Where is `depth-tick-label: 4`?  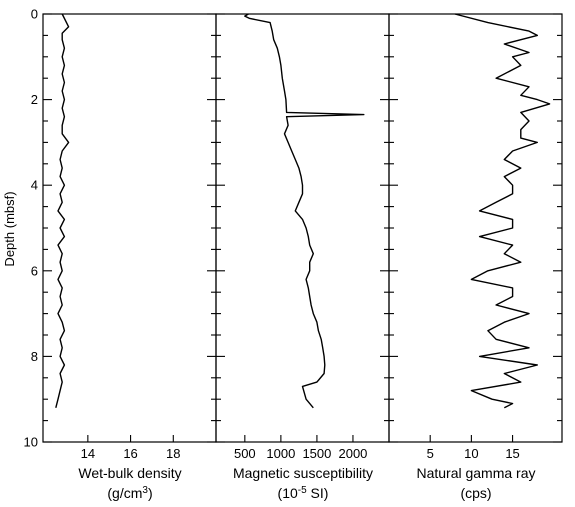
depth-tick-label: 4 is located at coordinates (34, 185).